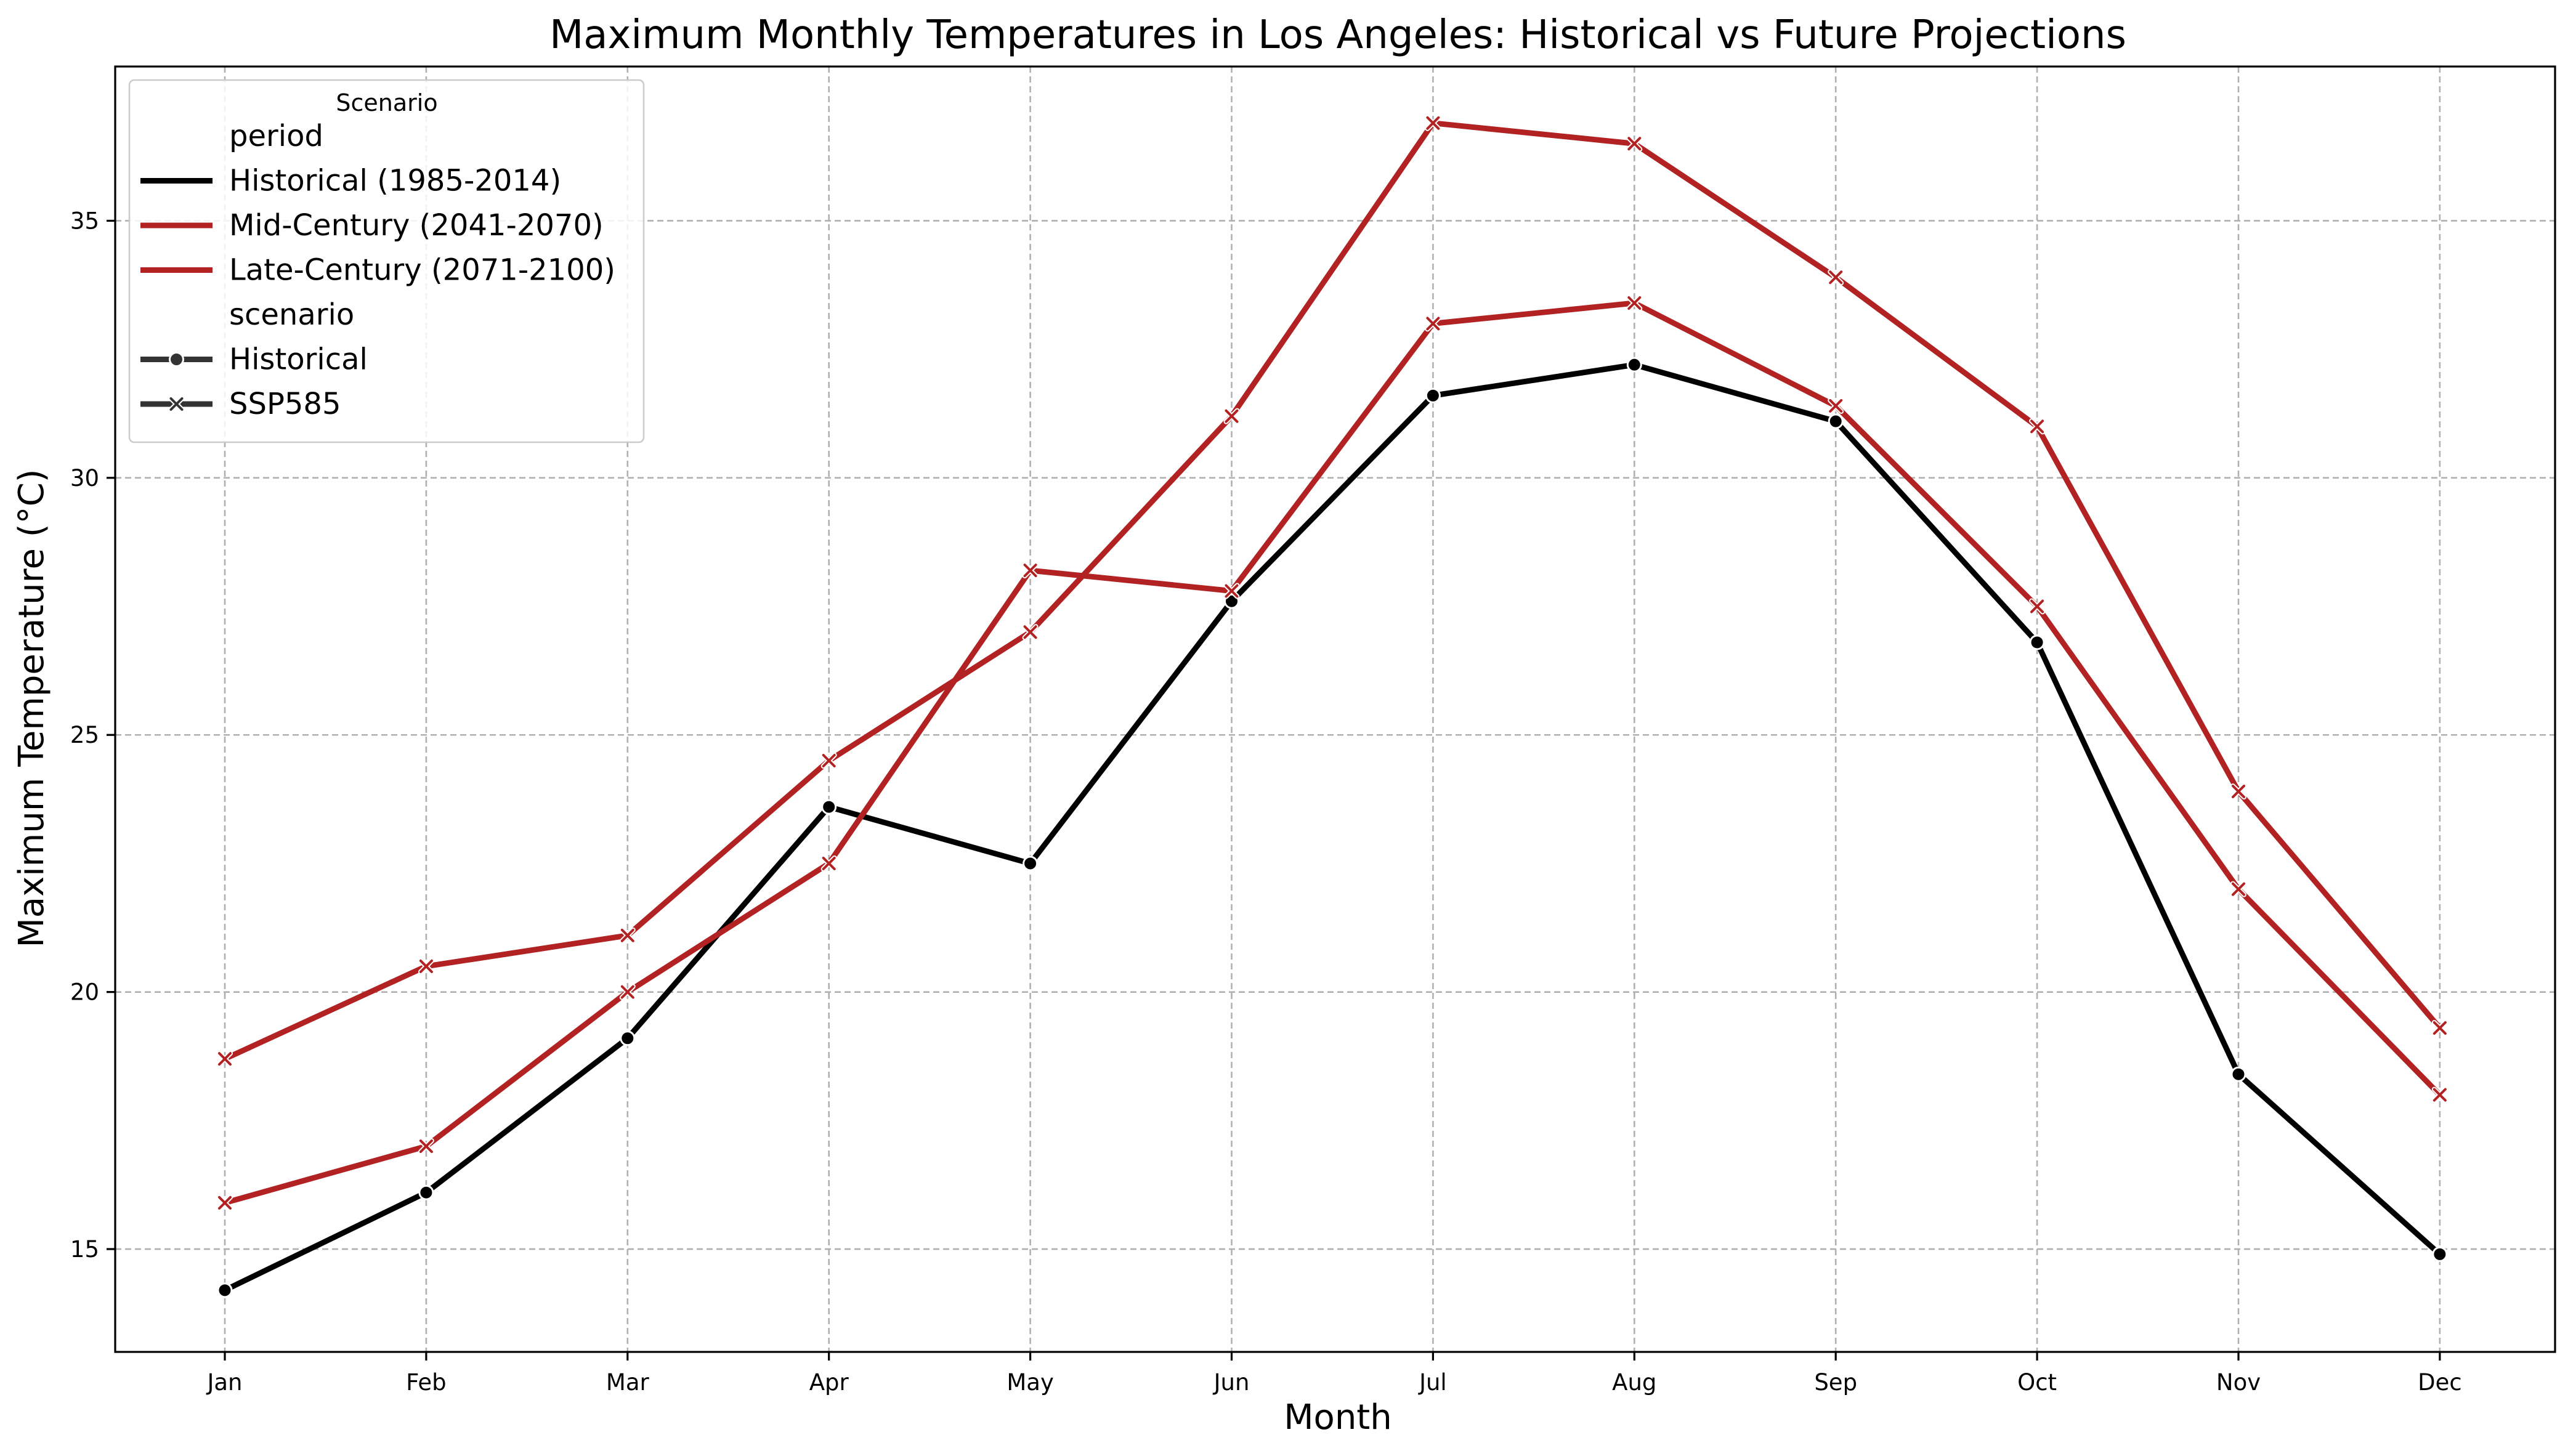 The height and width of the screenshot is (1456, 2568). I want to click on legend-label: Mid-Century (2041-2070), so click(416, 226).